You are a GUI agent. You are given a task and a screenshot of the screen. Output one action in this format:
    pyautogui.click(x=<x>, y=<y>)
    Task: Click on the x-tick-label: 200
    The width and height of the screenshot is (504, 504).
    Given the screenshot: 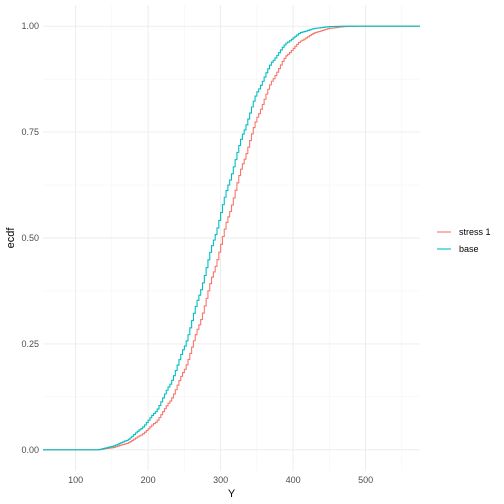 What is the action you would take?
    pyautogui.click(x=148, y=480)
    